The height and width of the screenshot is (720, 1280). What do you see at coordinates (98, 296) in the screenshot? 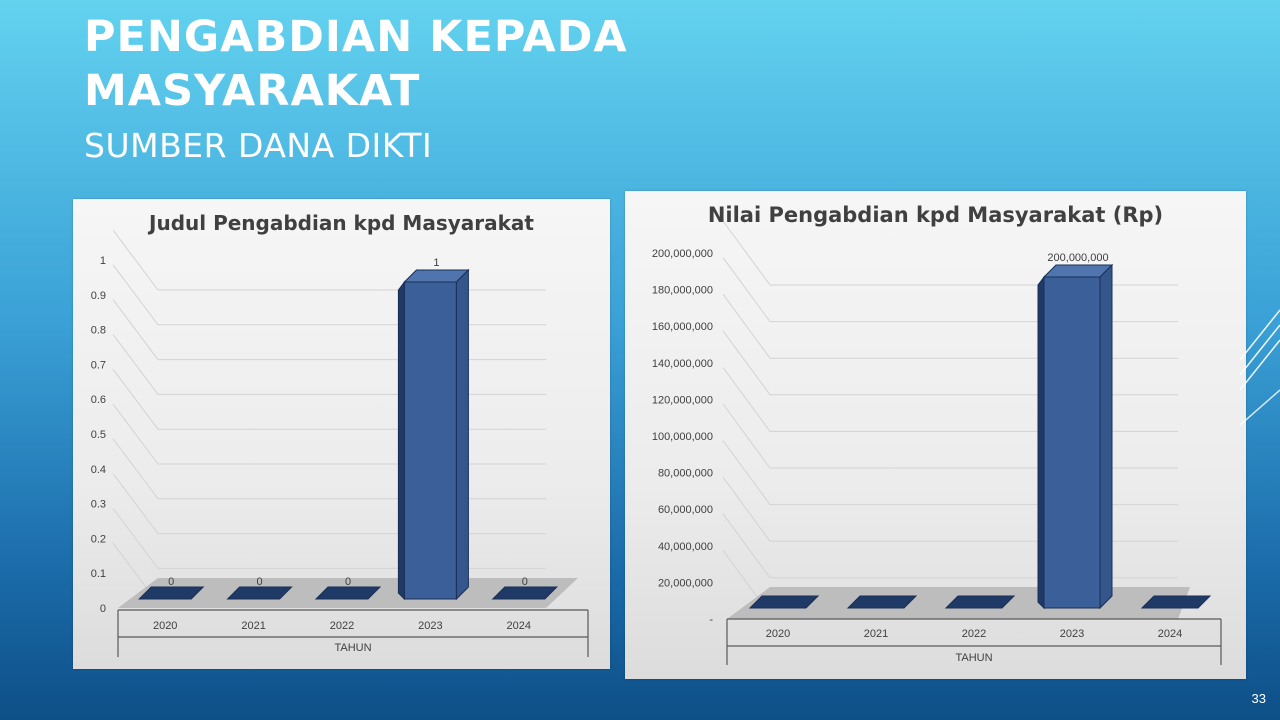
I see `y-tick-label: 0.9` at bounding box center [98, 296].